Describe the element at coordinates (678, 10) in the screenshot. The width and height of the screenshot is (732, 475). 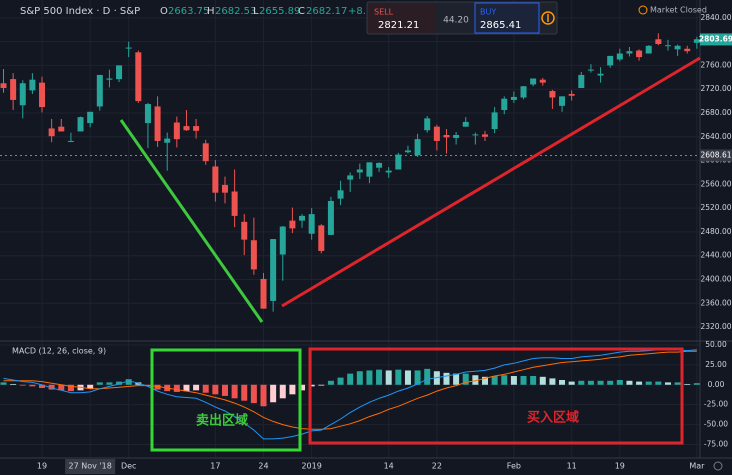
I see `market-status: Market Closed` at that location.